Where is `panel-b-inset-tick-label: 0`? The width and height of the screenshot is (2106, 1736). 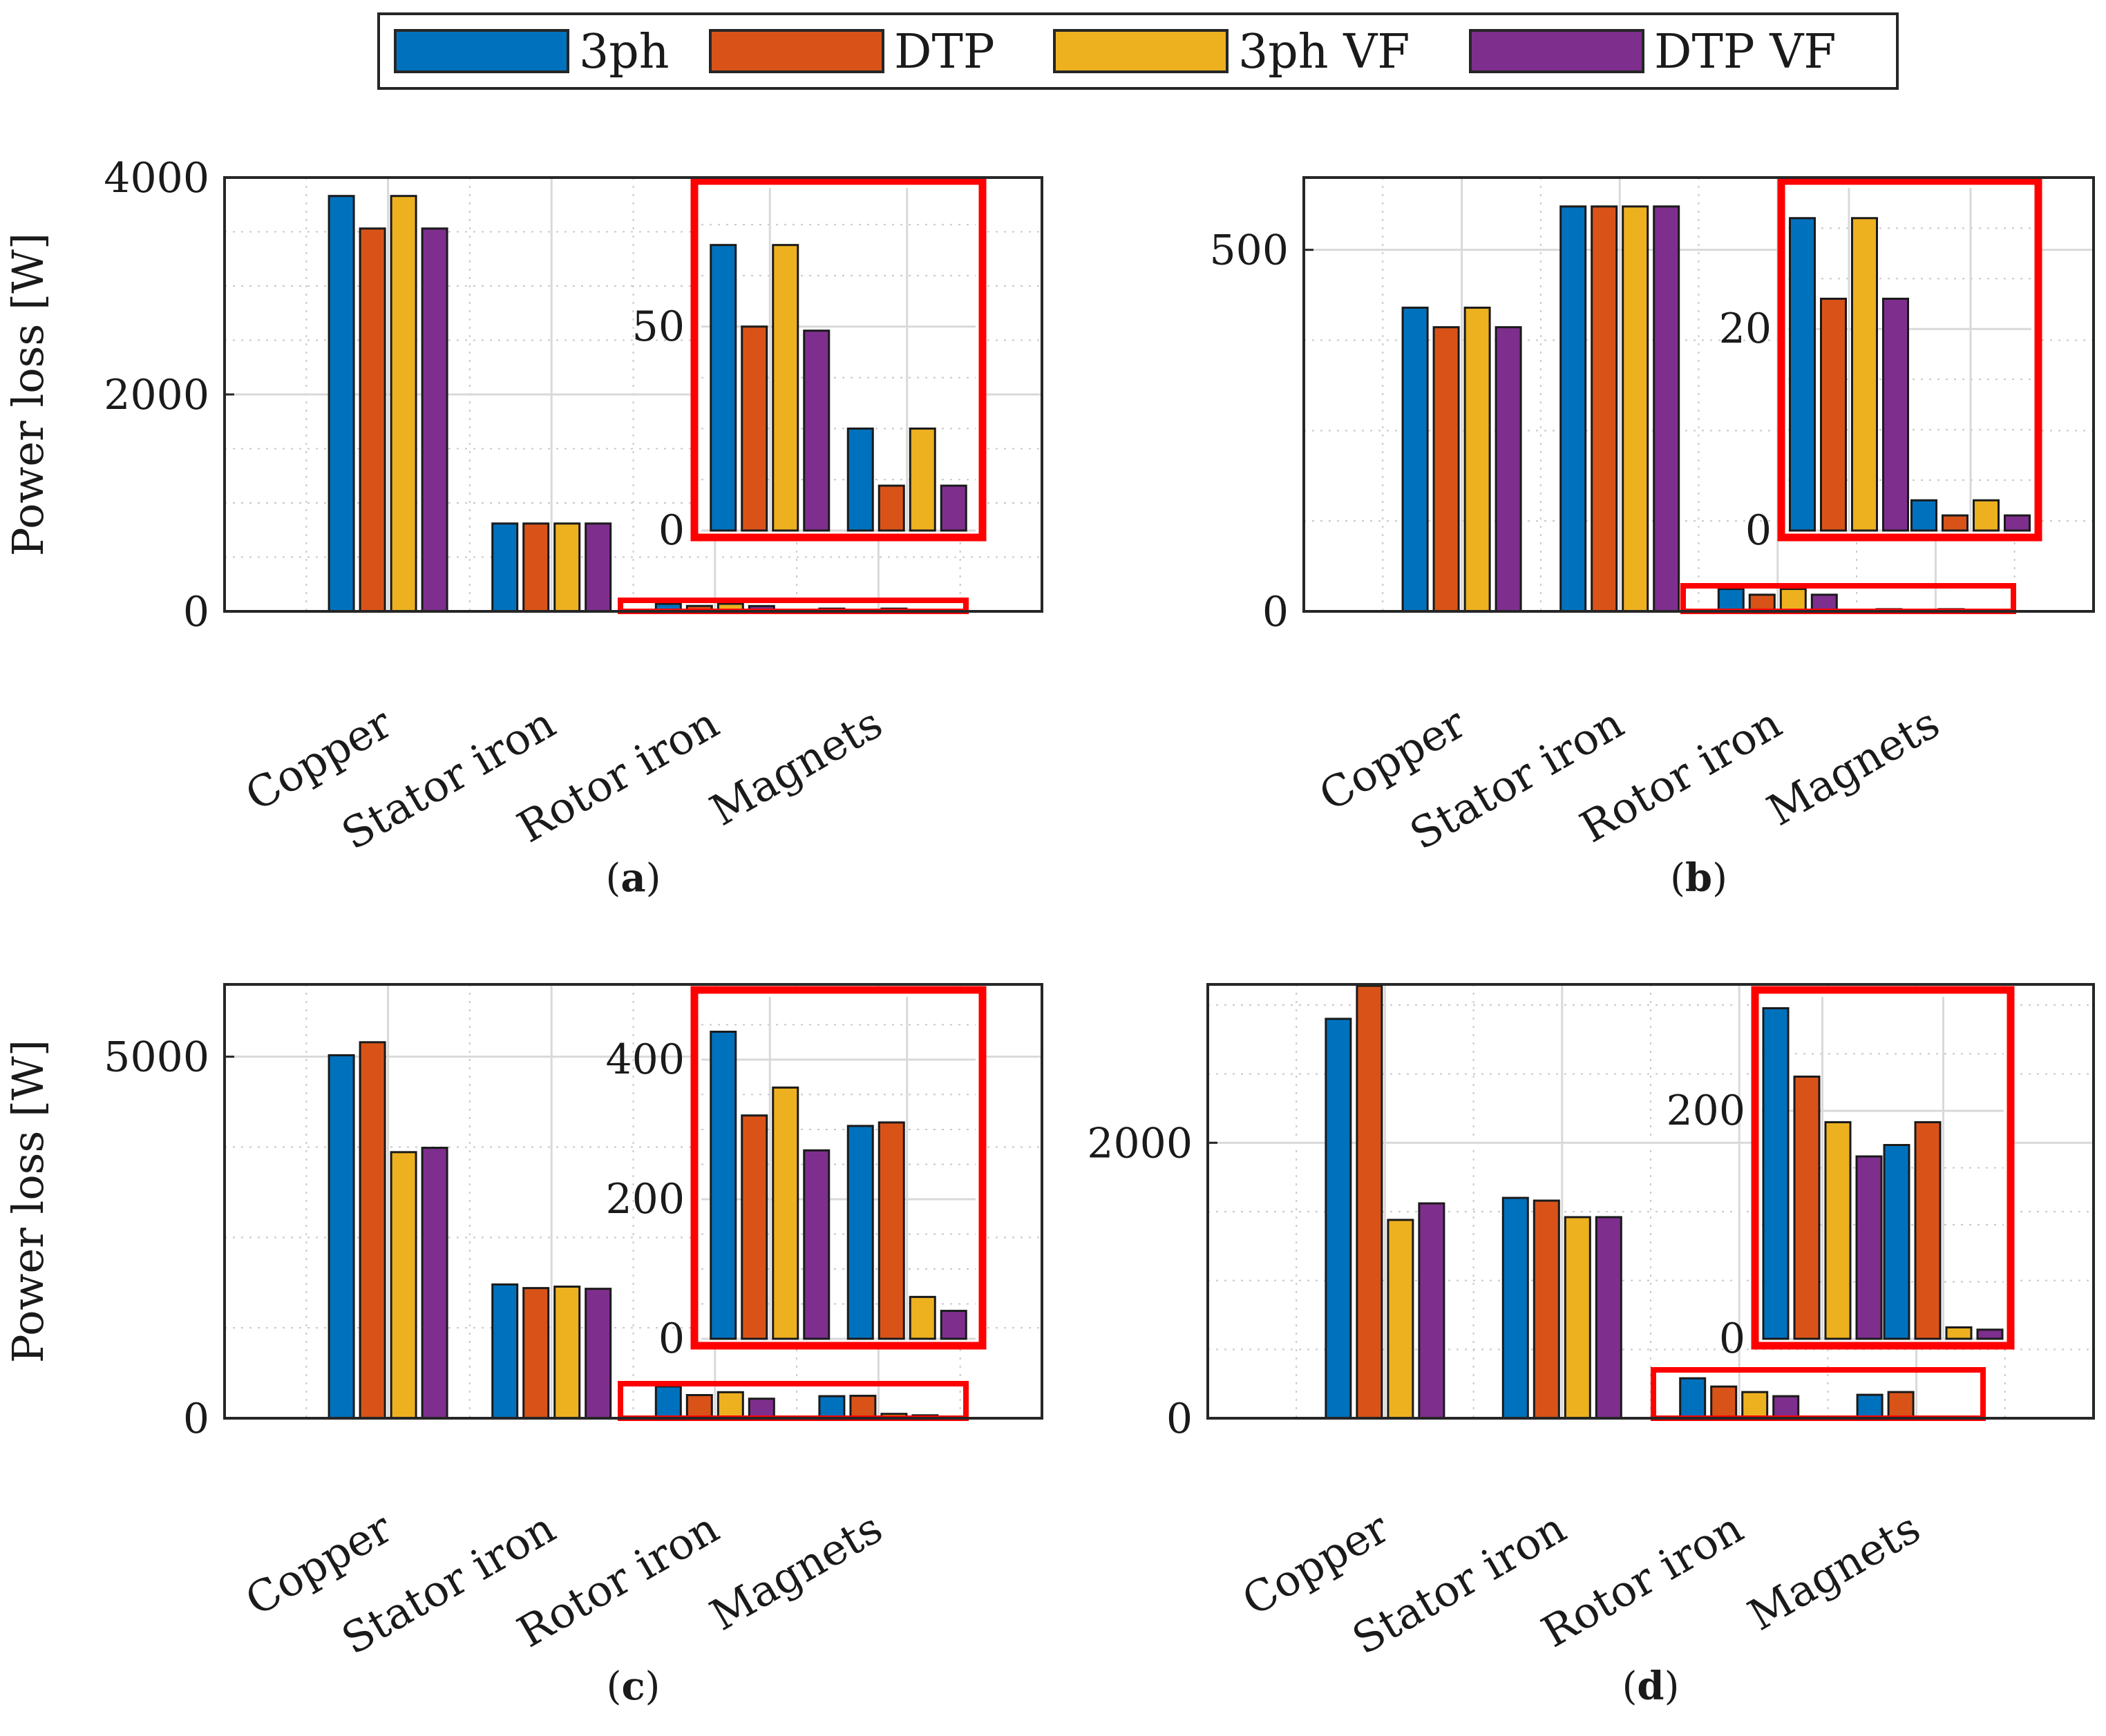 panel-b-inset-tick-label: 0 is located at coordinates (1758, 530).